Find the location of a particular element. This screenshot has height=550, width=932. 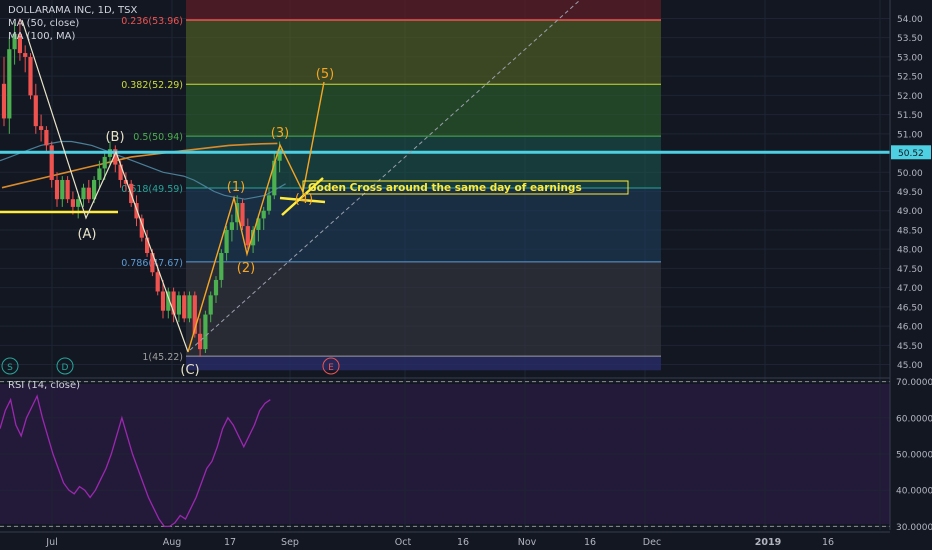

wave-label: (1) is located at coordinates (236, 187).